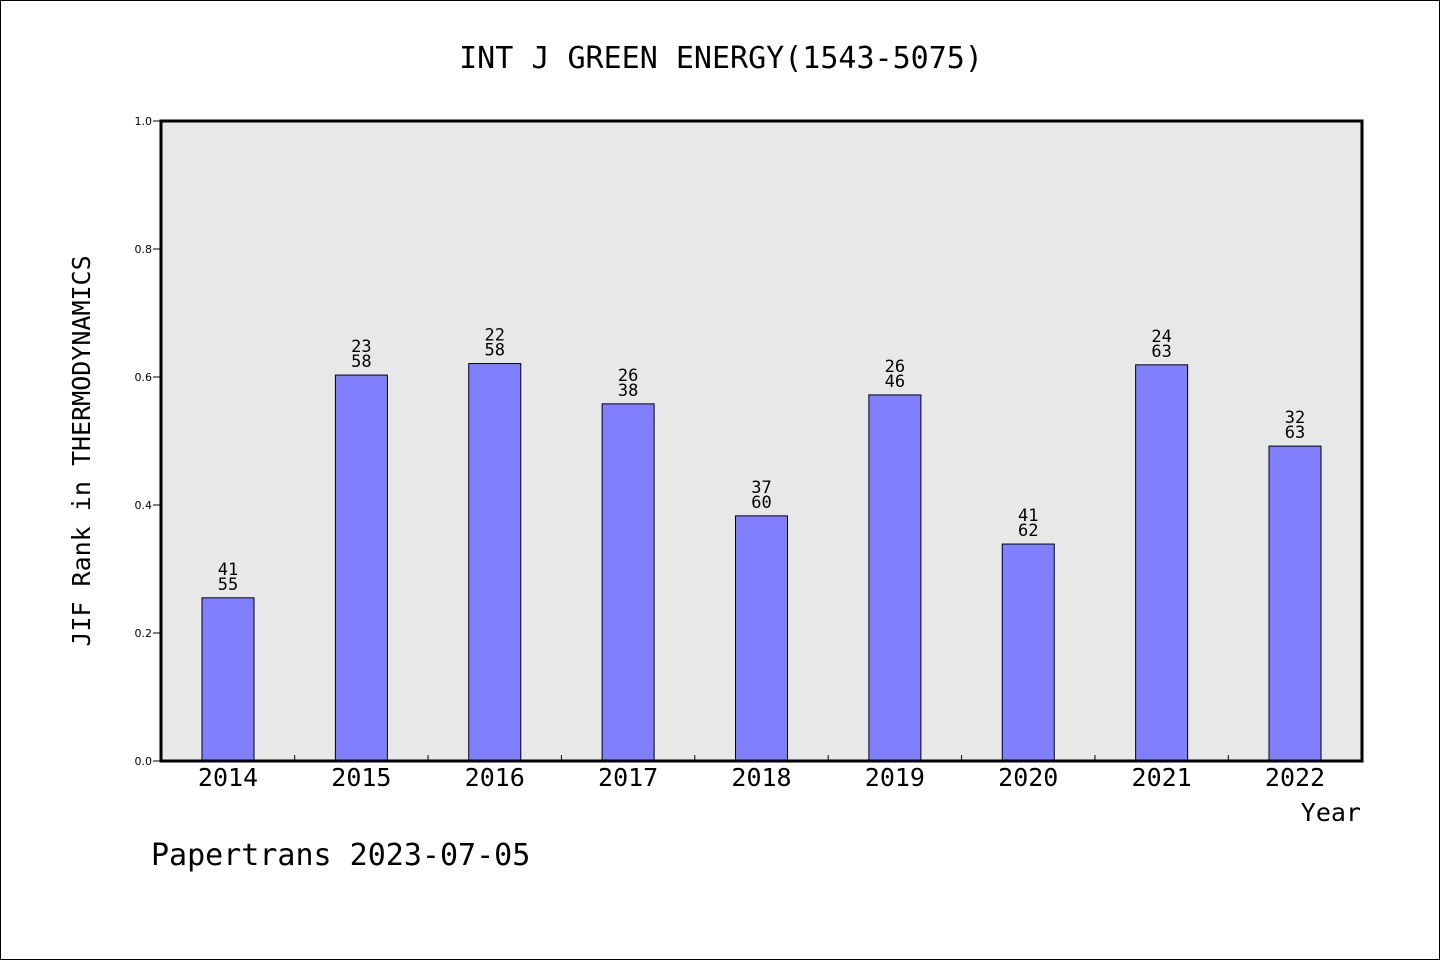 This screenshot has height=961, width=1440. What do you see at coordinates (144, 633) in the screenshot?
I see `y-tick-label: 0.2` at bounding box center [144, 633].